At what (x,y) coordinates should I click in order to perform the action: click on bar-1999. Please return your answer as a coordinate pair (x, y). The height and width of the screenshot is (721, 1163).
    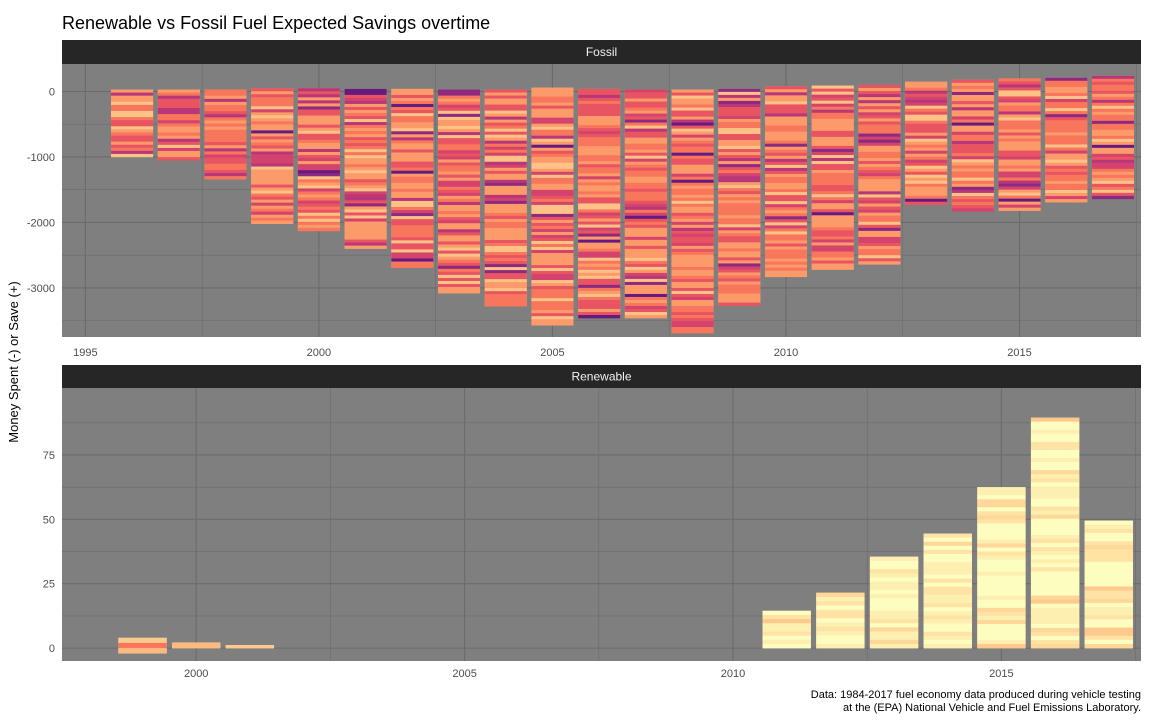
    Looking at the image, I should click on (272, 156).